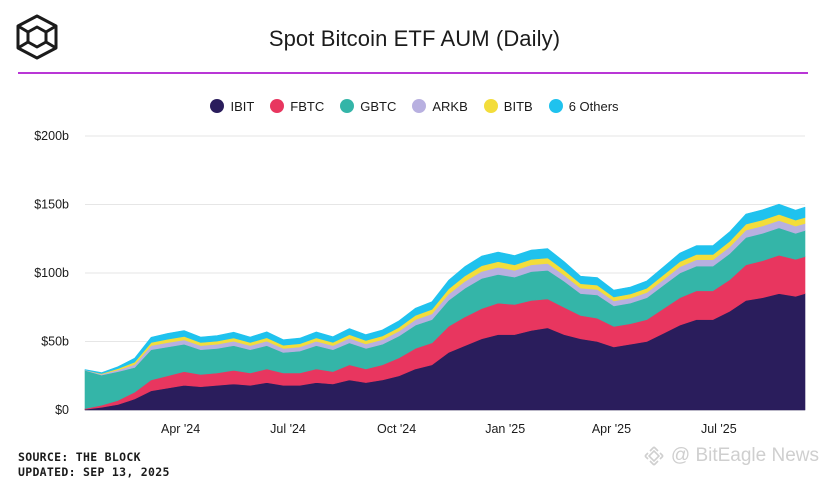 The height and width of the screenshot is (483, 829). I want to click on x-tick-label: Apr '24, so click(180, 429).